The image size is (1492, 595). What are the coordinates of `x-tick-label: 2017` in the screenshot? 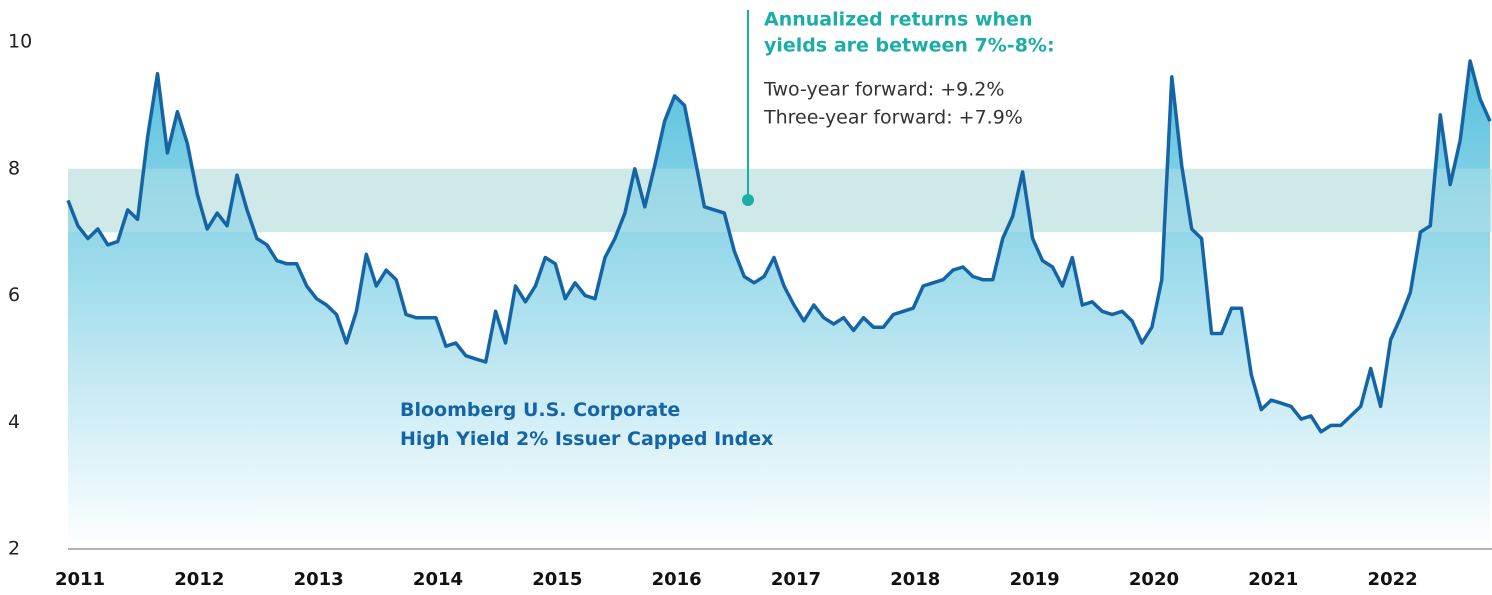 It's located at (796, 579).